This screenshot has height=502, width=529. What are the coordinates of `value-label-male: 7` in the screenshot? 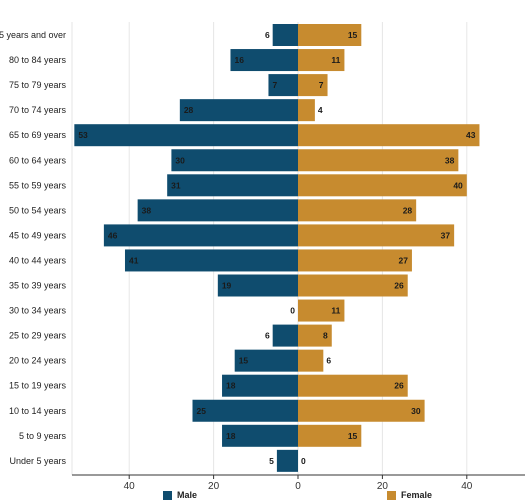 It's located at (274, 85).